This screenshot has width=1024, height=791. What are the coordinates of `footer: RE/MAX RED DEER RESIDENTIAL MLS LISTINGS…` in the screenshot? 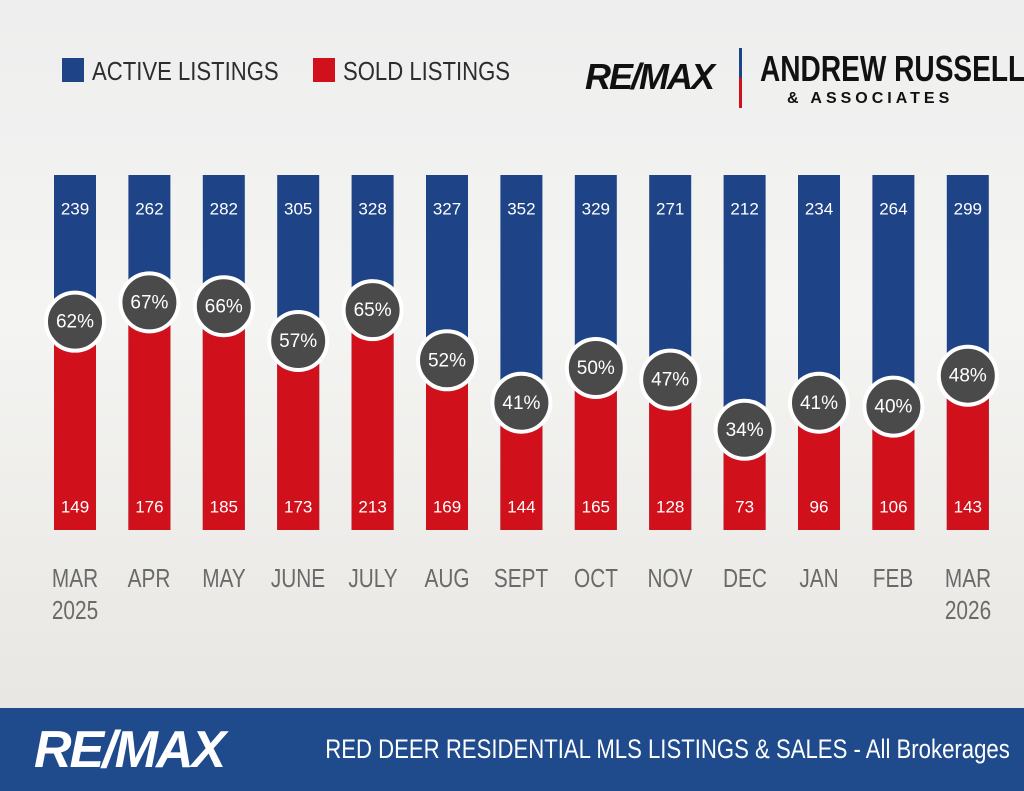 It's located at (512, 749).